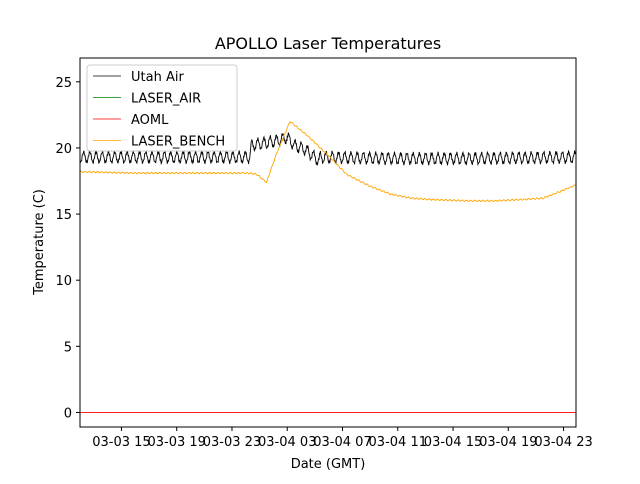 This screenshot has height=484, width=640. What do you see at coordinates (342, 442) in the screenshot?
I see `x-tick-label: 03-04 07` at bounding box center [342, 442].